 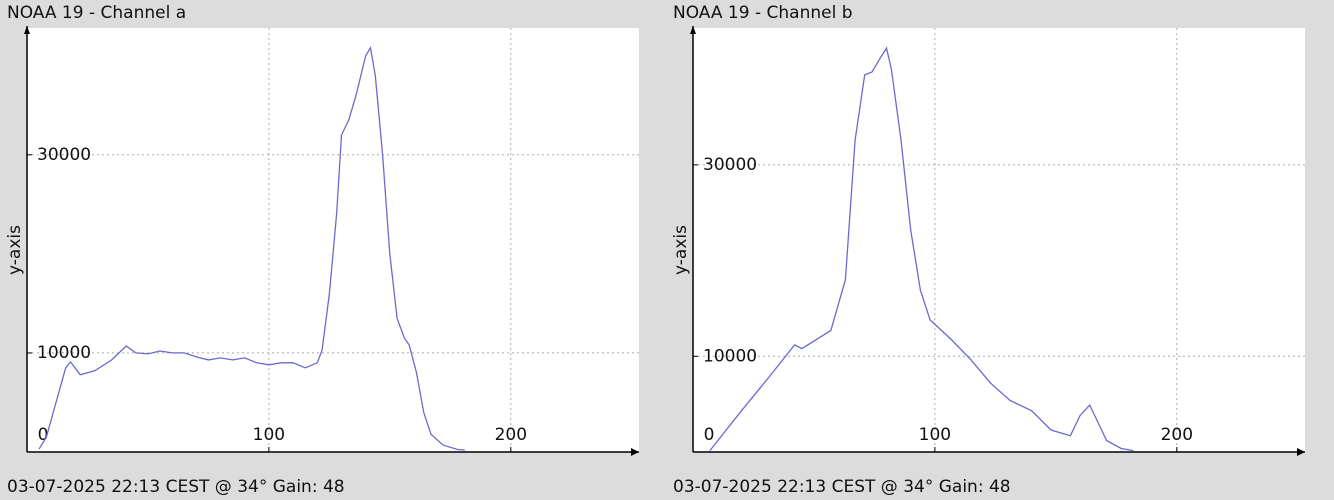 I want to click on chart-title: NOAA 19 - Channel a, so click(x=96, y=13).